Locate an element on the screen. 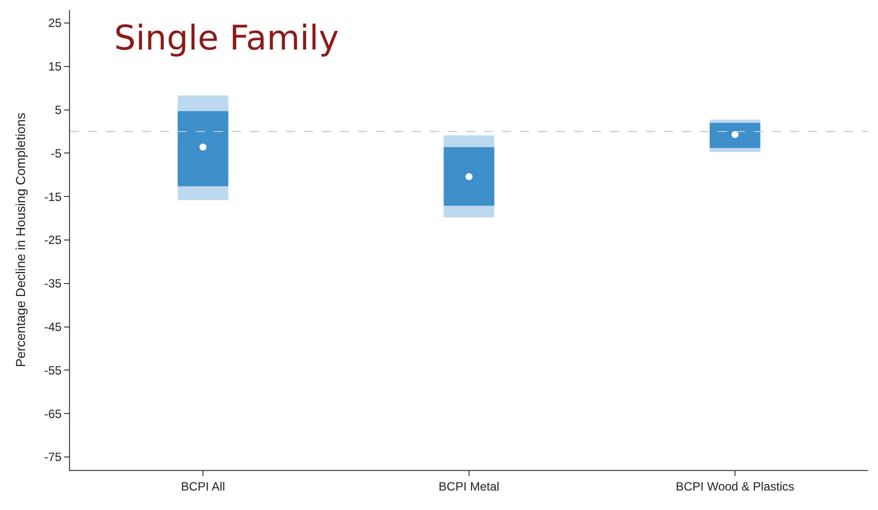 The height and width of the screenshot is (510, 878). y-axis-title: Percentage Decline in Housing Completions is located at coordinates (20, 240).